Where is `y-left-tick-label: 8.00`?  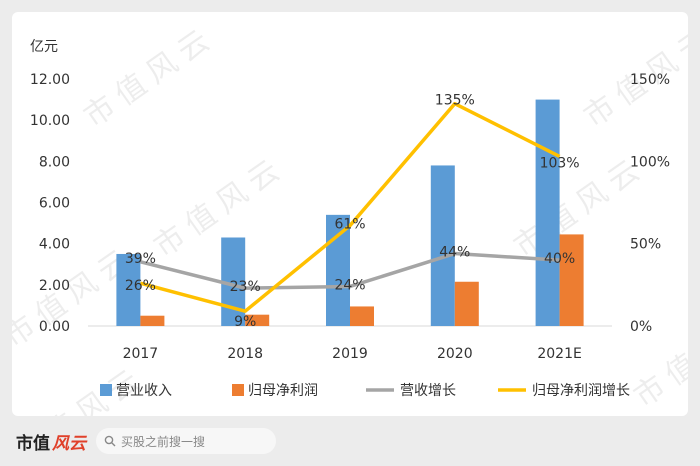
y-left-tick-label: 8.00 is located at coordinates (54, 162).